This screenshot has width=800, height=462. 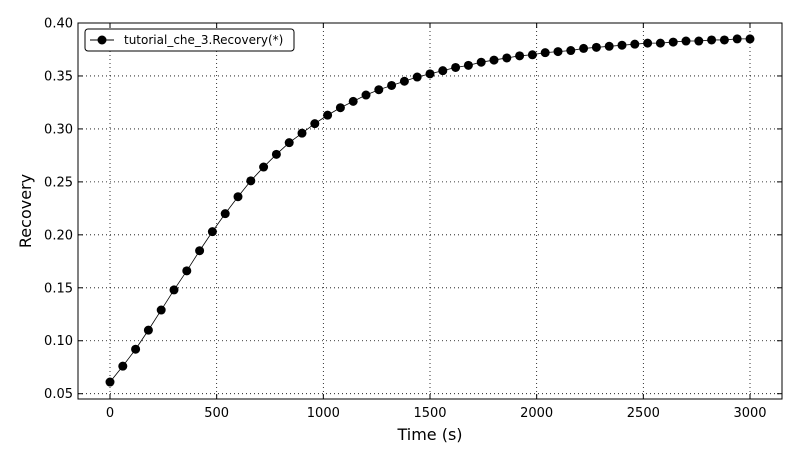 What do you see at coordinates (58, 235) in the screenshot?
I see `y-tick-label: 0.20` at bounding box center [58, 235].